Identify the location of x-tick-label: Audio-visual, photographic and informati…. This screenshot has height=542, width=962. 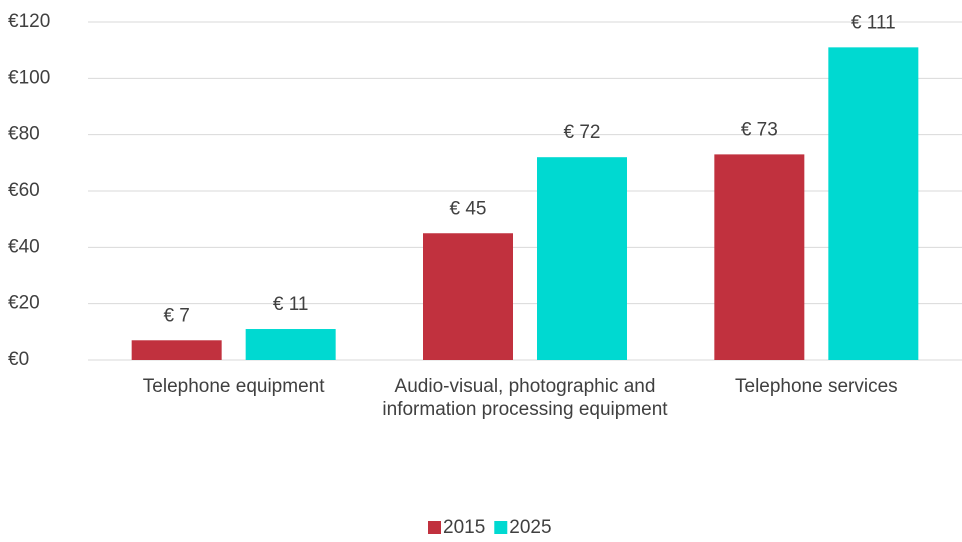
(525, 398).